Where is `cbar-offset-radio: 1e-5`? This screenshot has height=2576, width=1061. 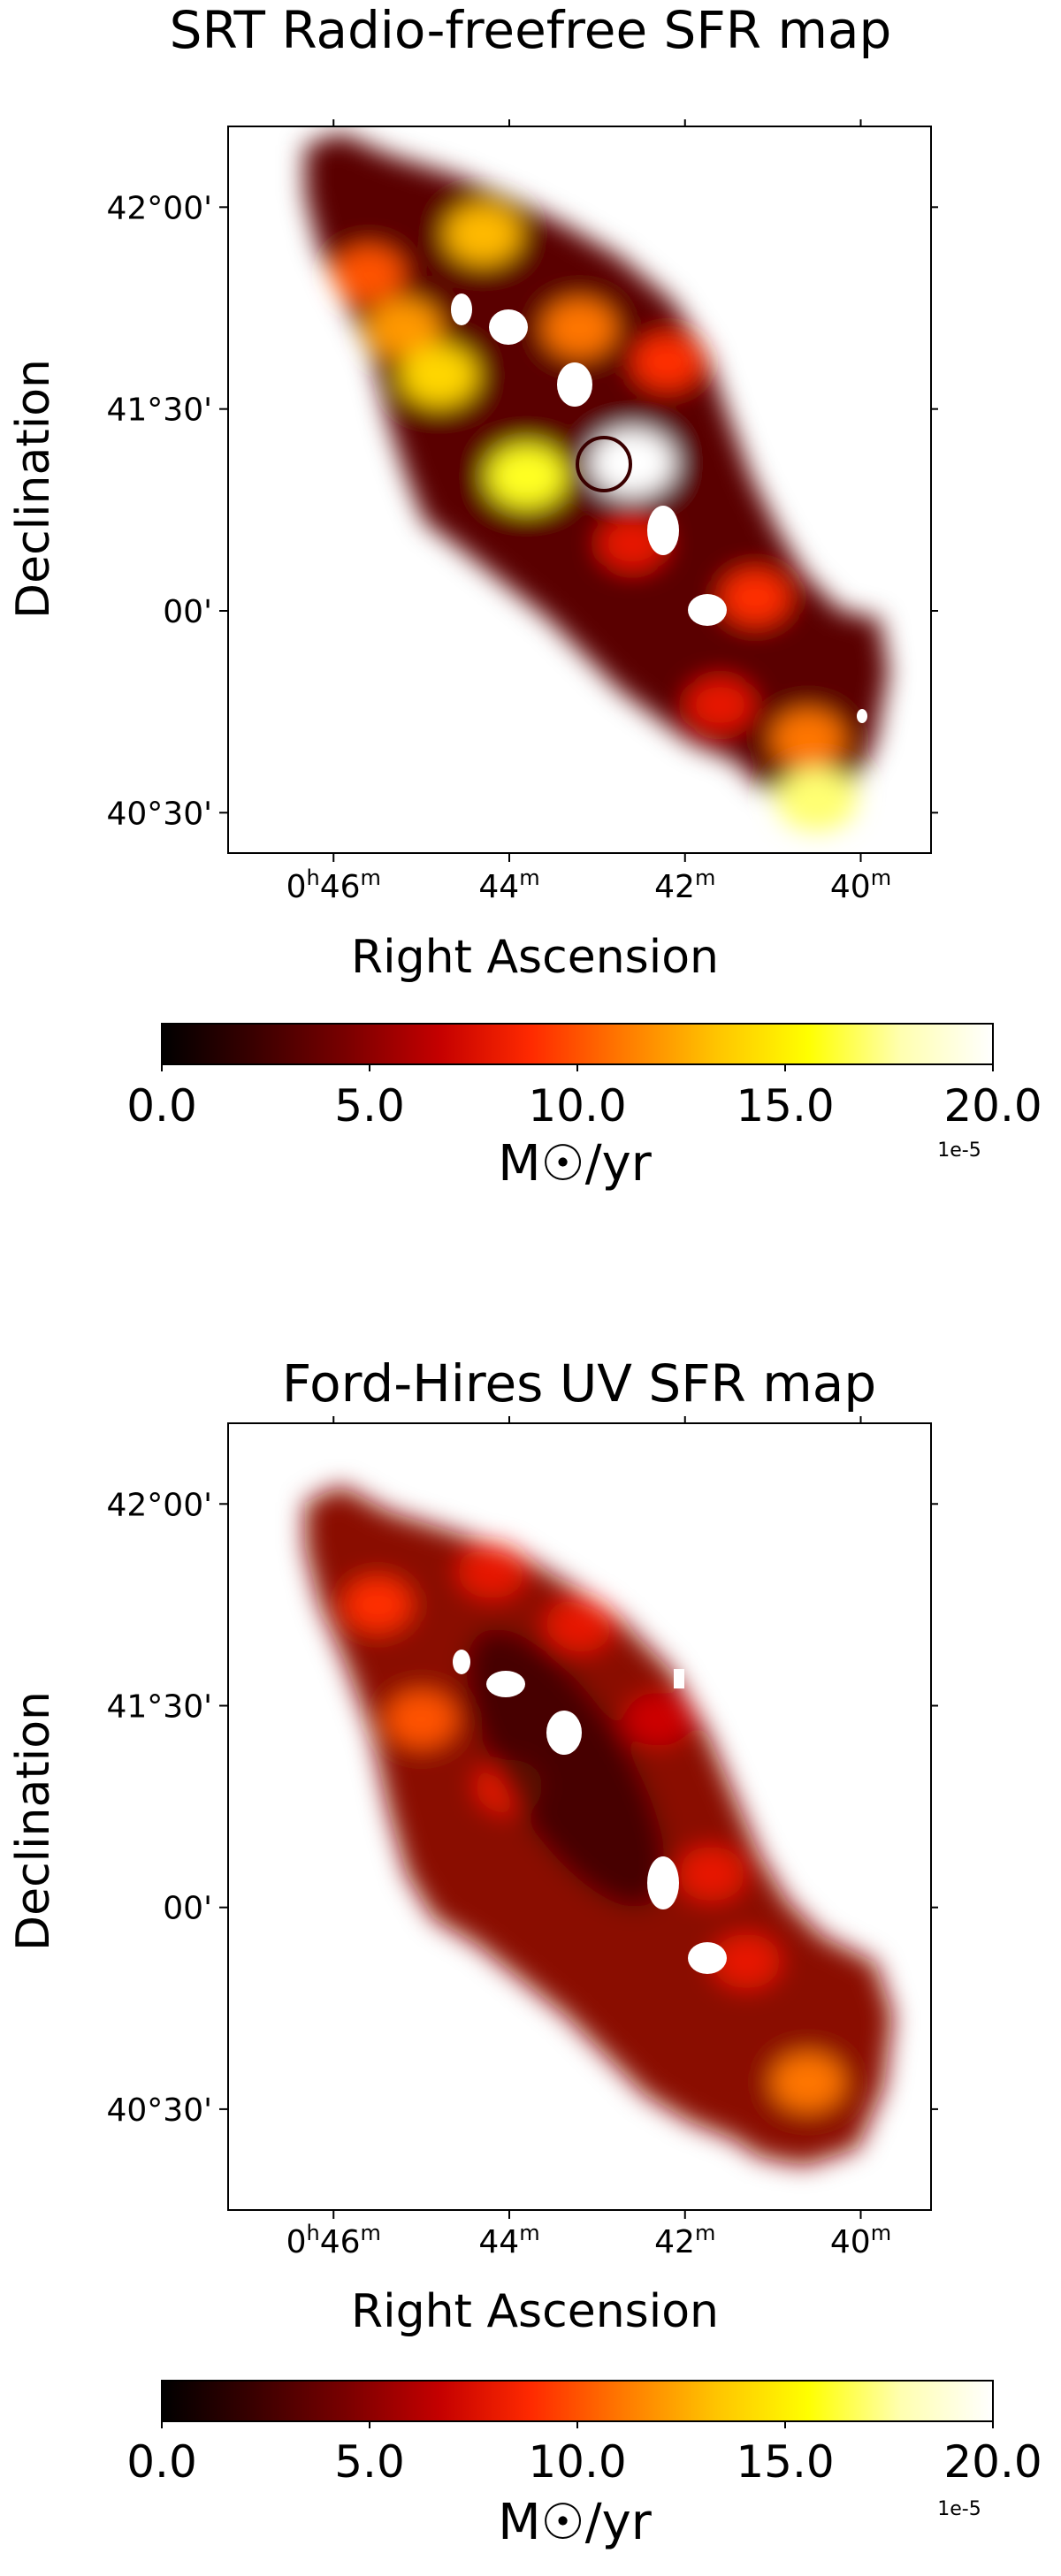 cbar-offset-radio: 1e-5 is located at coordinates (959, 1150).